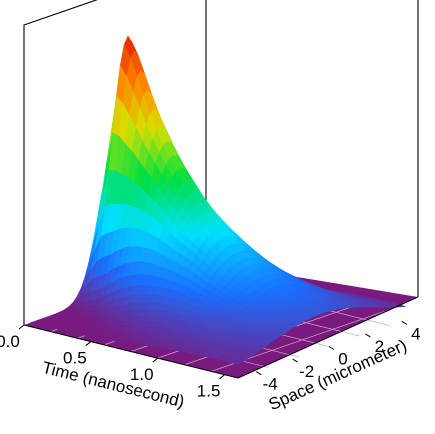 This screenshot has width=435, height=434. Describe the element at coordinates (379, 346) in the screenshot. I see `space-tick-label: 2` at that location.